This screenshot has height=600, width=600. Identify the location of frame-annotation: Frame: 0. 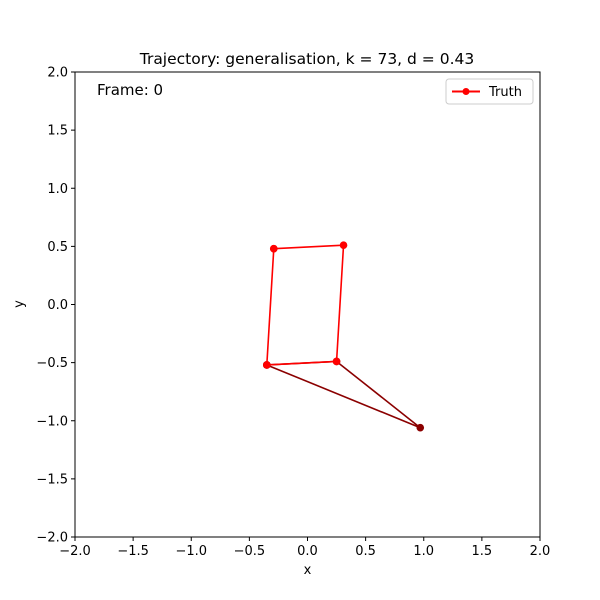
(130, 90).